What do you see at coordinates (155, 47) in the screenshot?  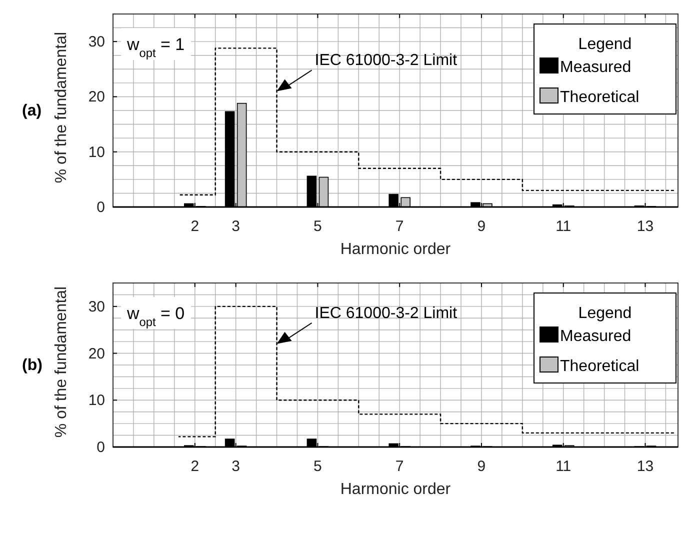 I see `annotation: w$_{opt}$ = 1` at bounding box center [155, 47].